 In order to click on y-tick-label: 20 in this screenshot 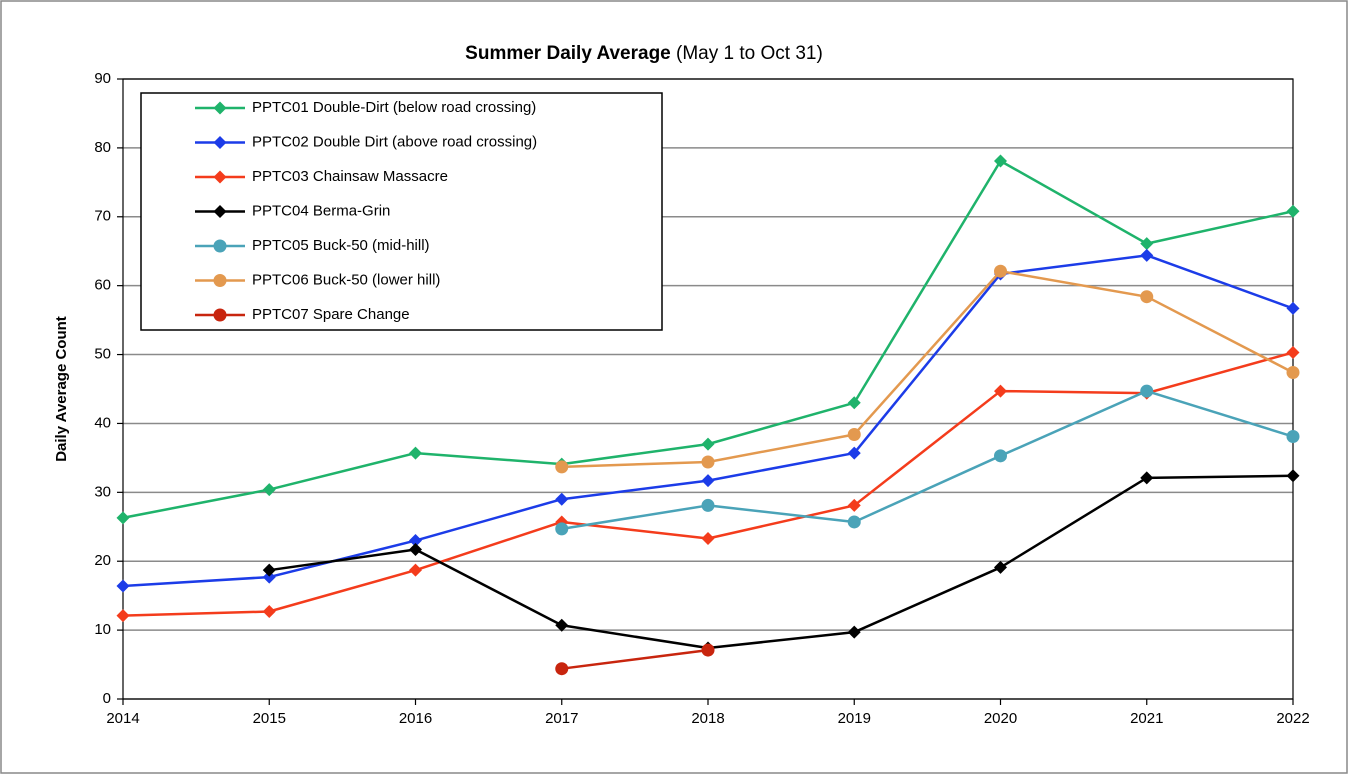, I will do `click(102, 560)`.